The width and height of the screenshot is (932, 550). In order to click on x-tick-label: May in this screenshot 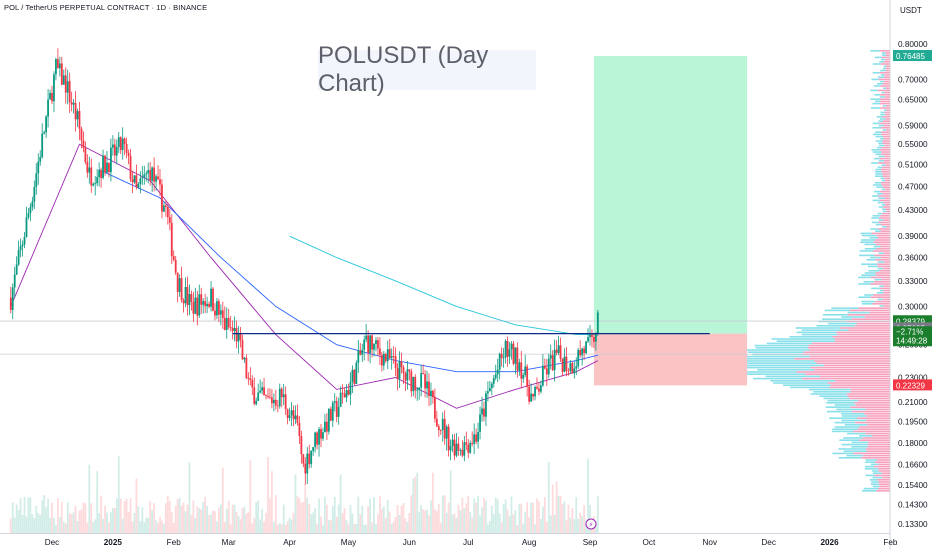, I will do `click(349, 542)`.